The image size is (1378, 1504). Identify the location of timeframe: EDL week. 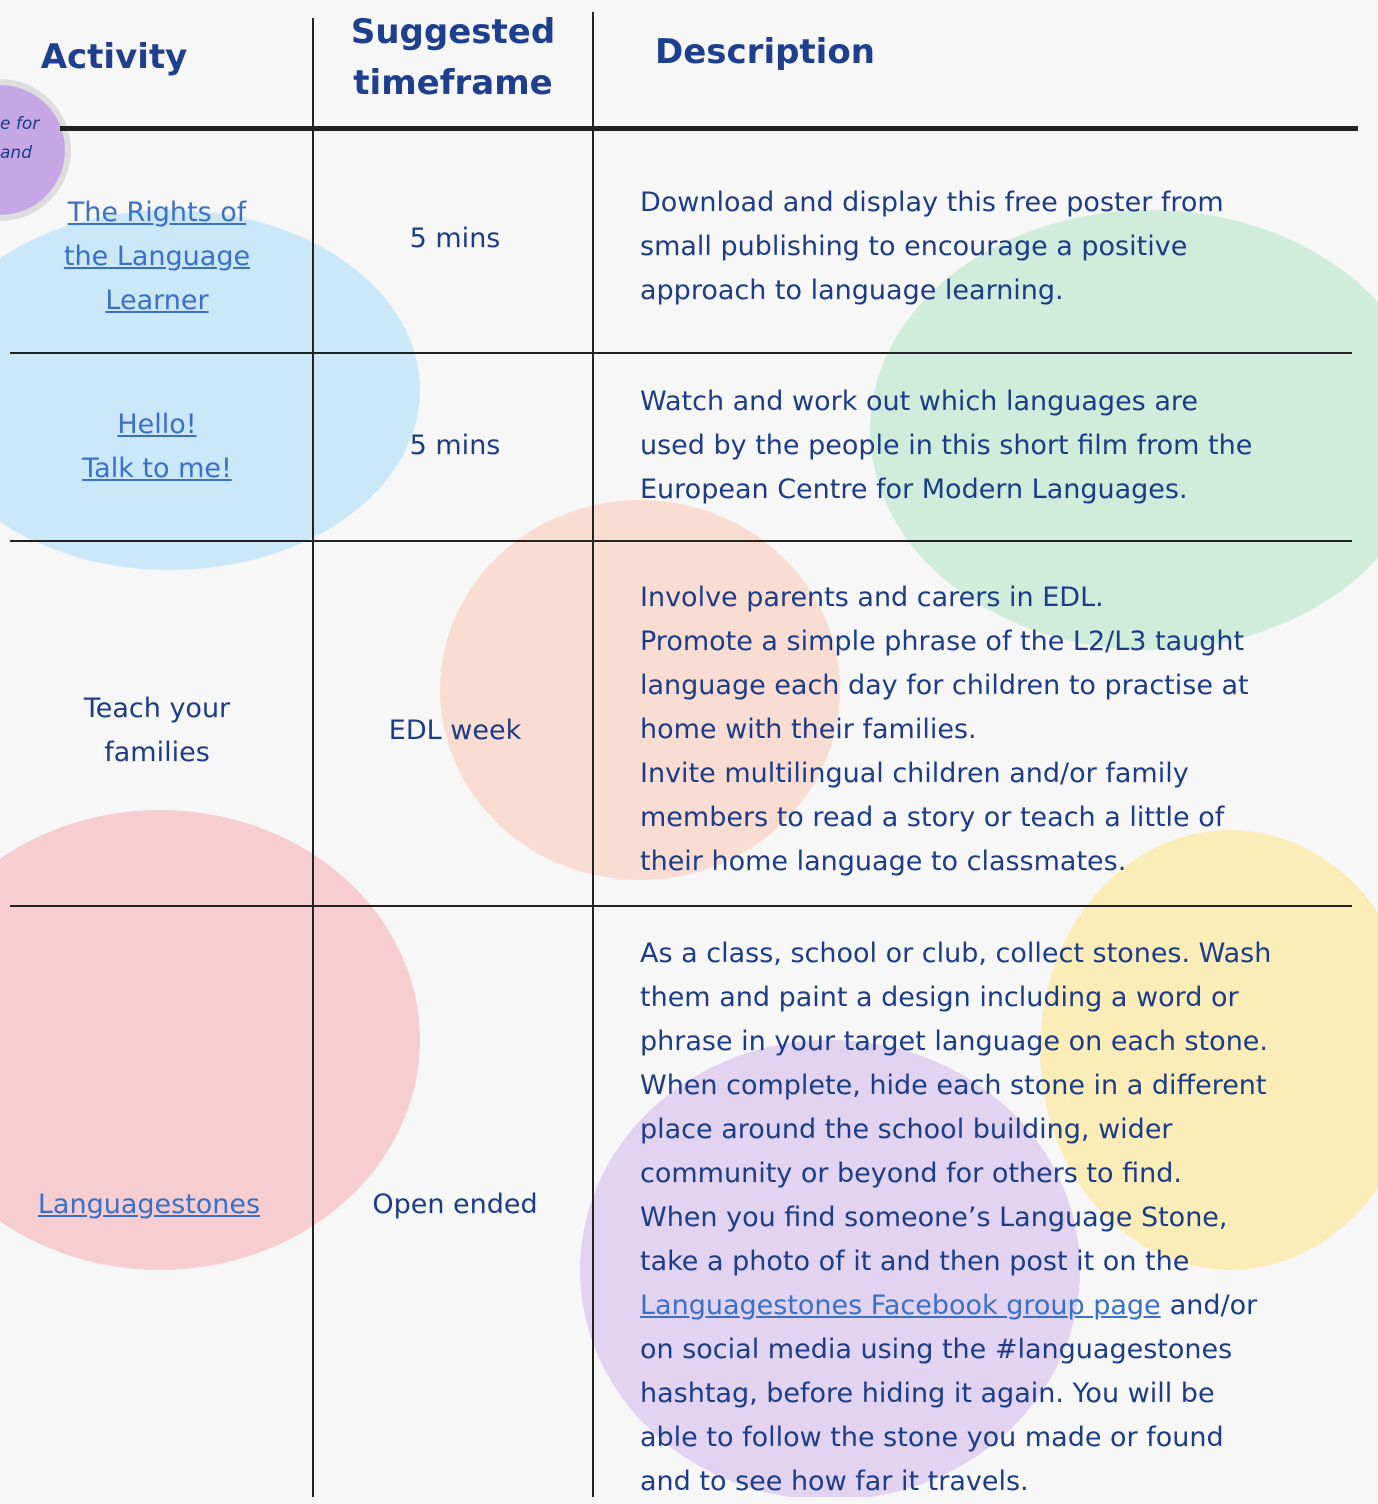
(455, 730).